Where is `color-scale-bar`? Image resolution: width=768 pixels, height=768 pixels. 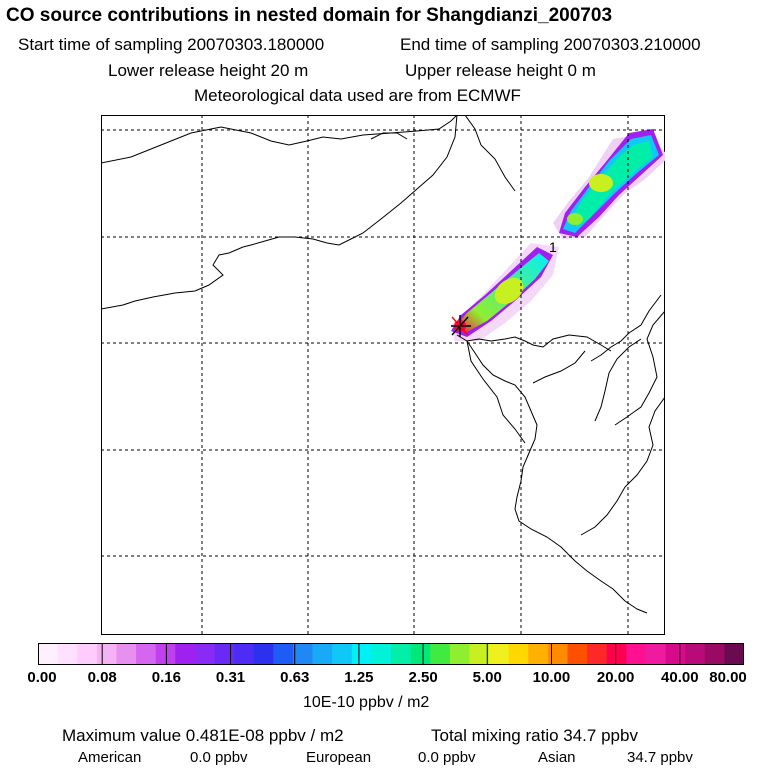
color-scale-bar is located at coordinates (391, 654).